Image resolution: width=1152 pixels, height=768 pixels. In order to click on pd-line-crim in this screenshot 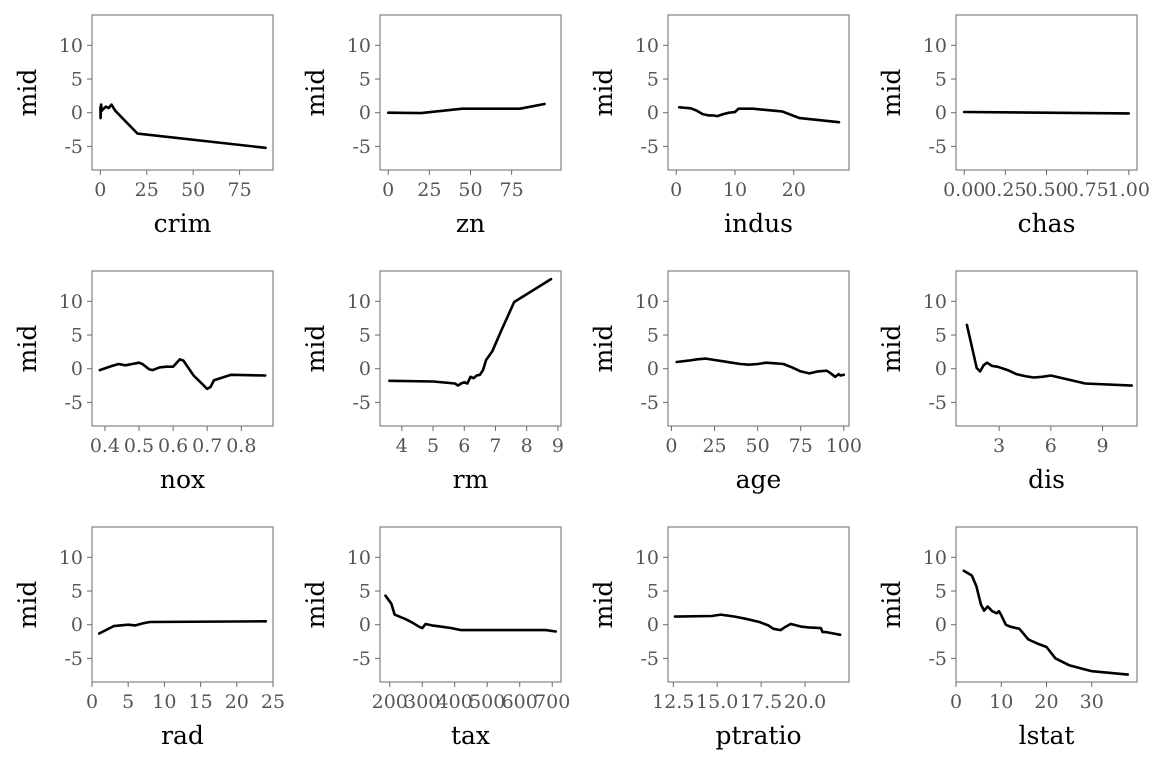, I will do `click(183, 126)`.